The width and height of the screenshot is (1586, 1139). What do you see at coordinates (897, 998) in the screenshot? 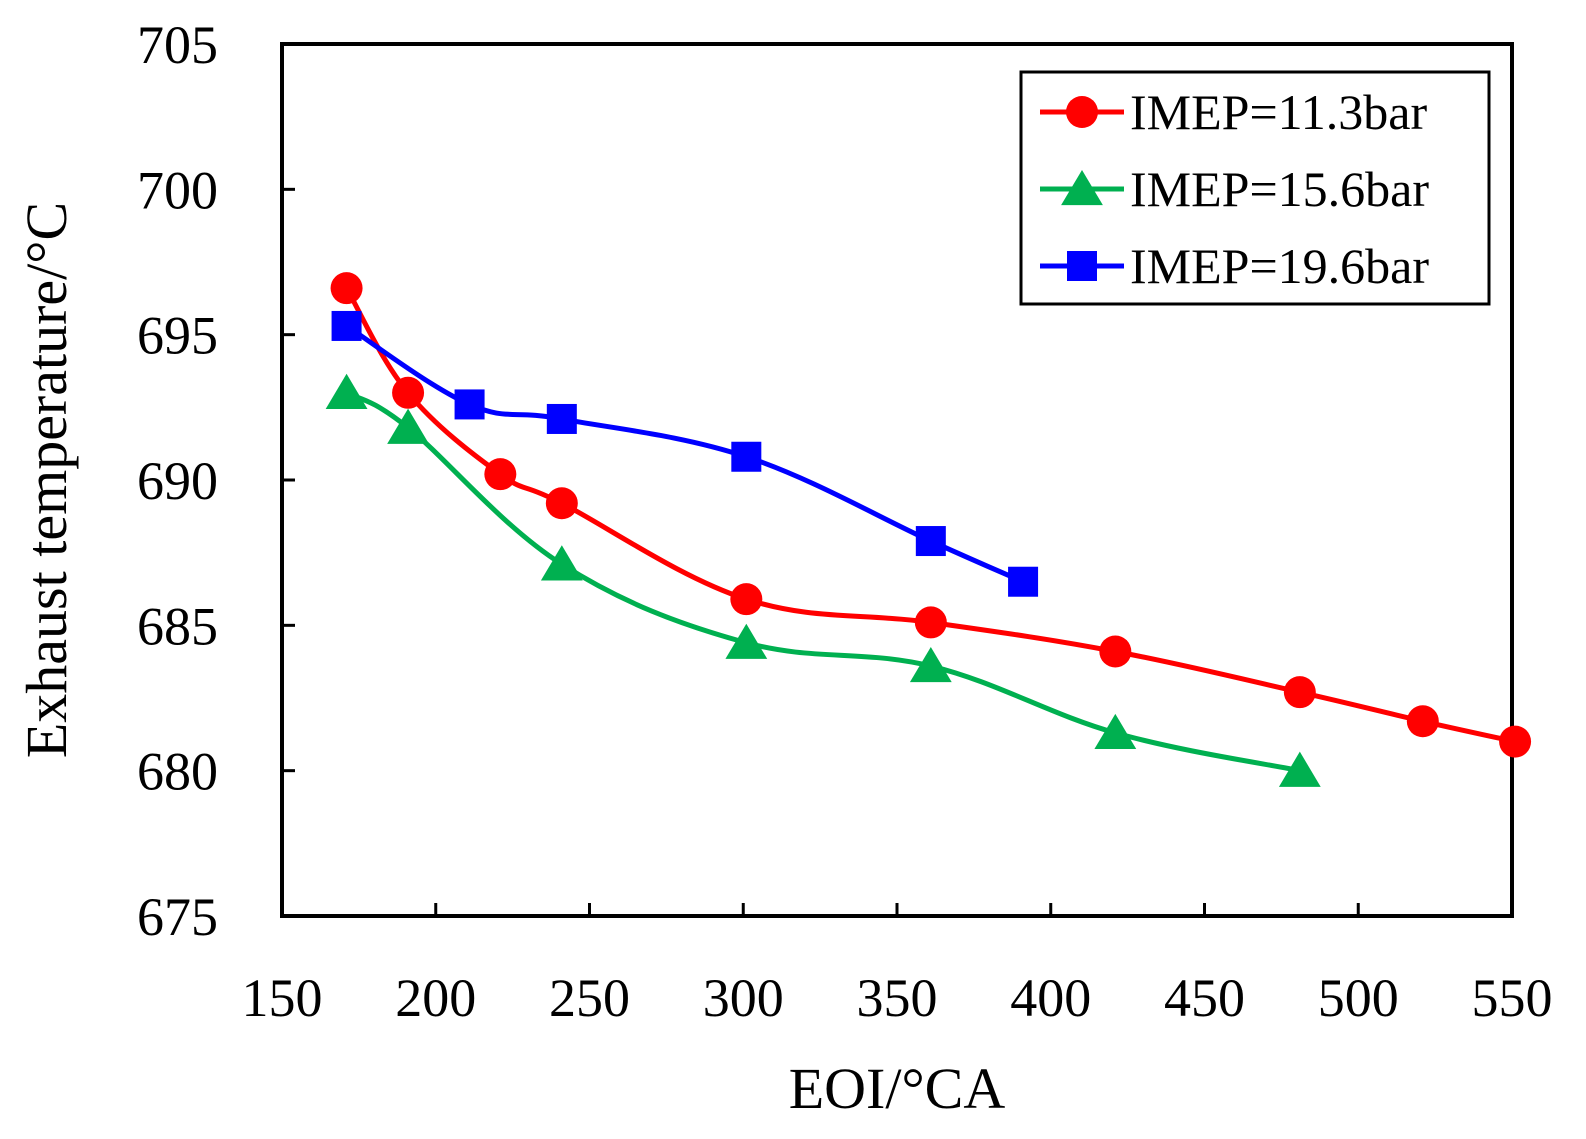
I see `x-tick-label: 350` at bounding box center [897, 998].